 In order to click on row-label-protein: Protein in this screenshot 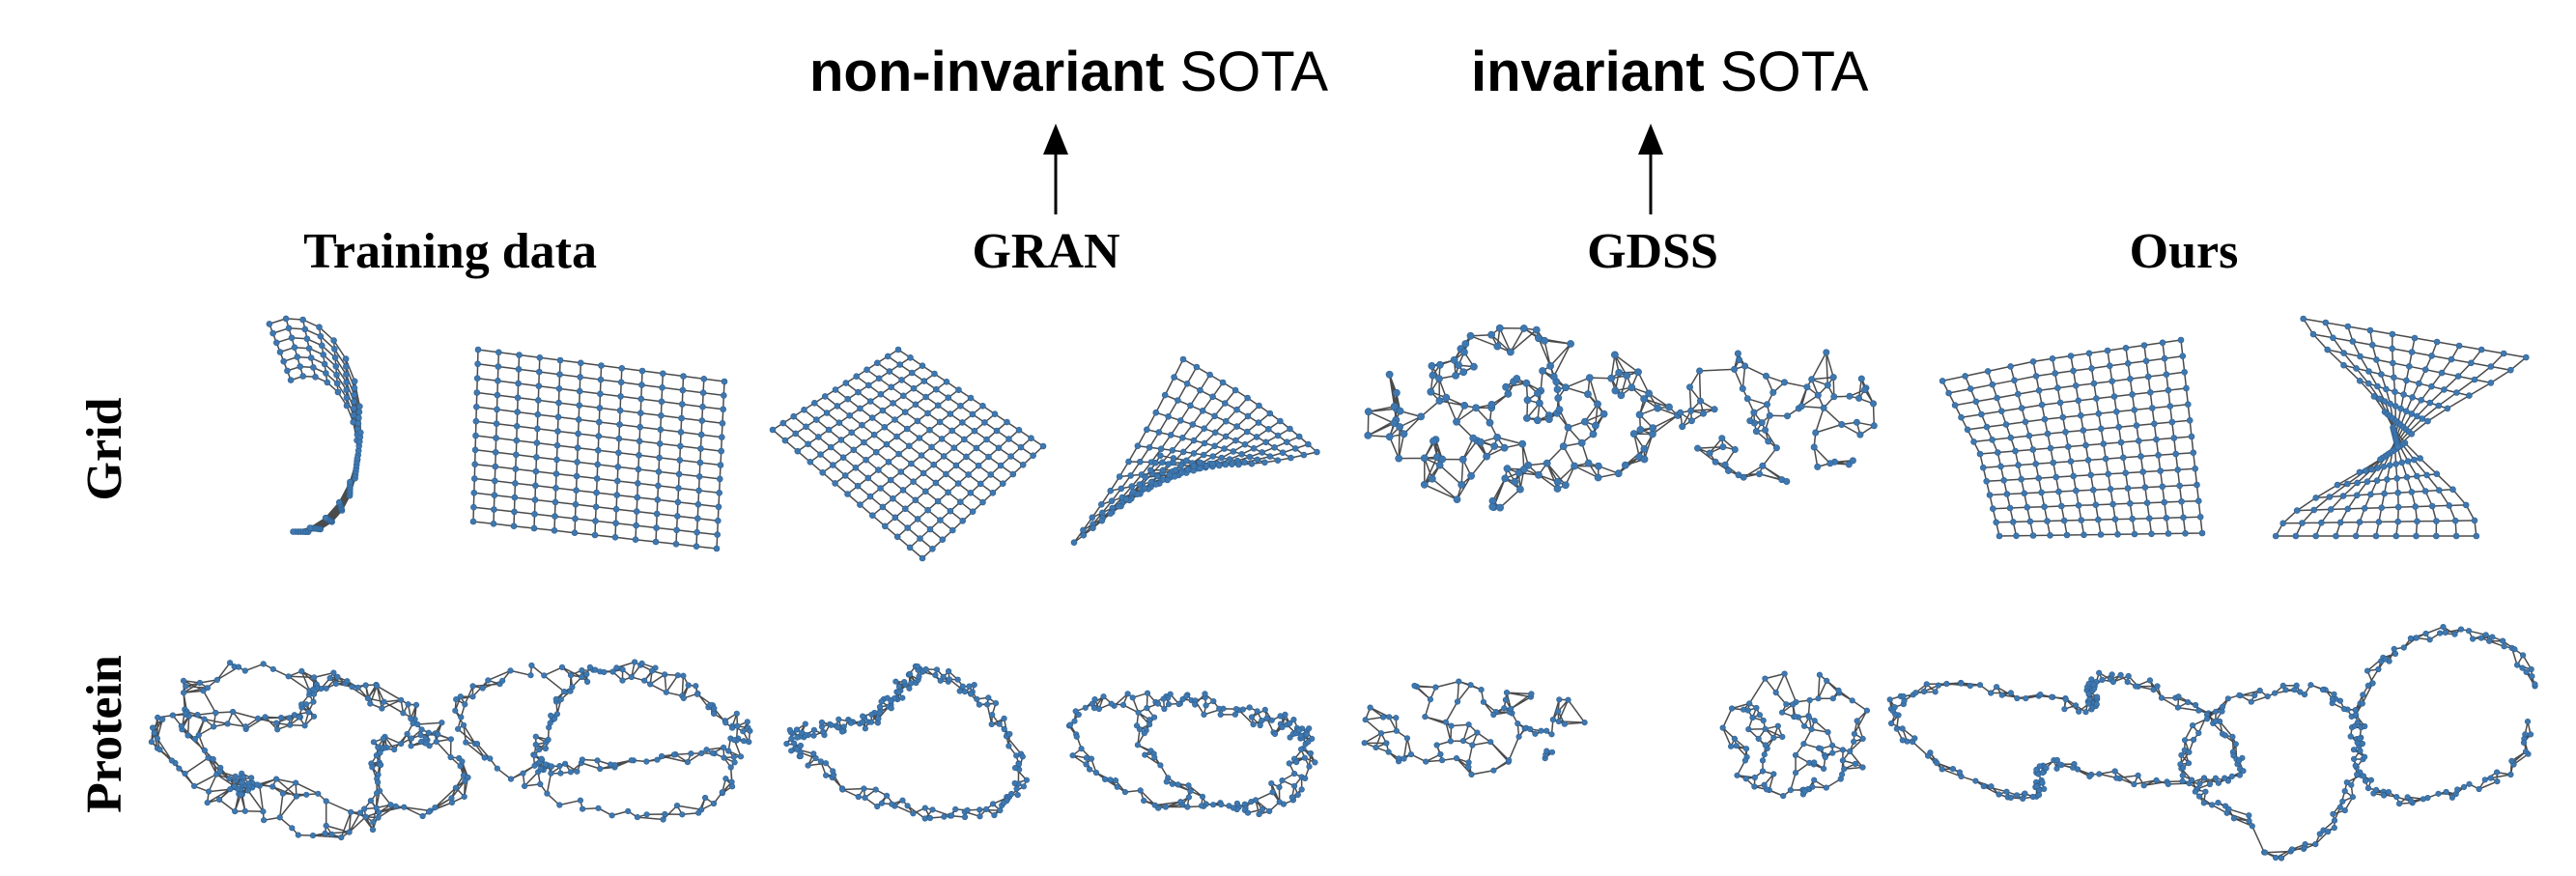, I will do `click(104, 734)`.